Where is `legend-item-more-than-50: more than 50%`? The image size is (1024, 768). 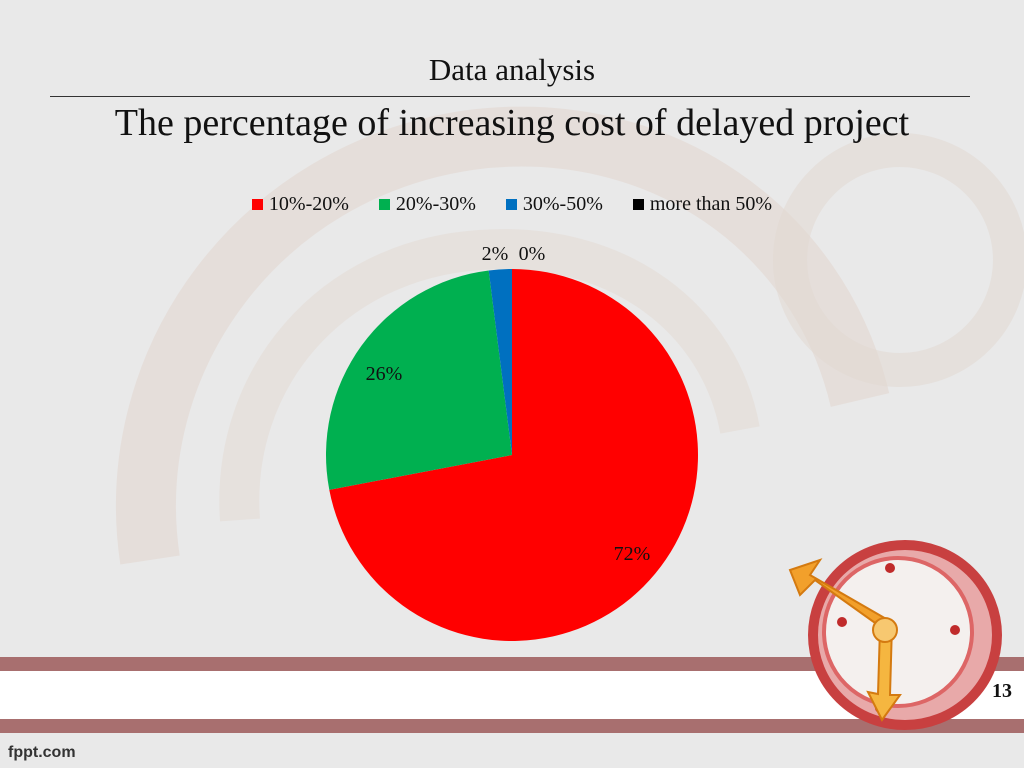
legend-item-more-than-50: more than 50% is located at coordinates (702, 204).